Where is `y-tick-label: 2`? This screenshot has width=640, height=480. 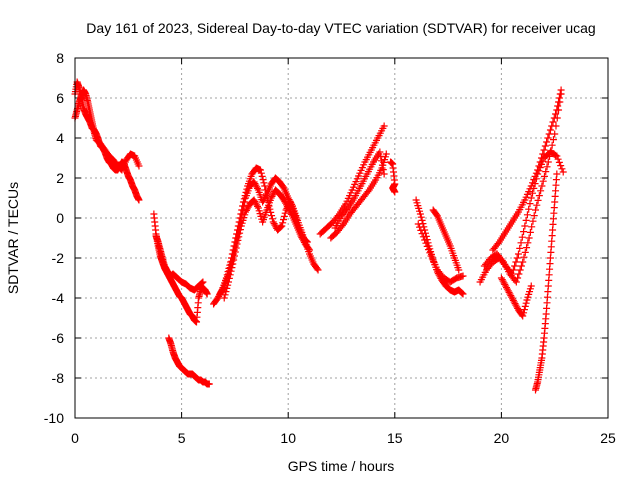 y-tick-label: 2 is located at coordinates (60, 178).